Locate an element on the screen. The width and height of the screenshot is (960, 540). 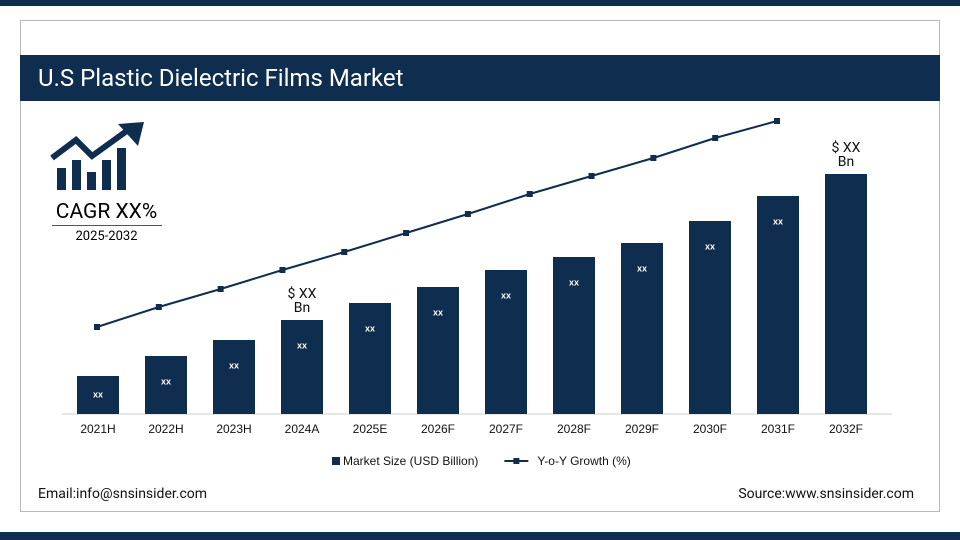
footer-email: Email:info@snsinsider.com is located at coordinates (123, 494).